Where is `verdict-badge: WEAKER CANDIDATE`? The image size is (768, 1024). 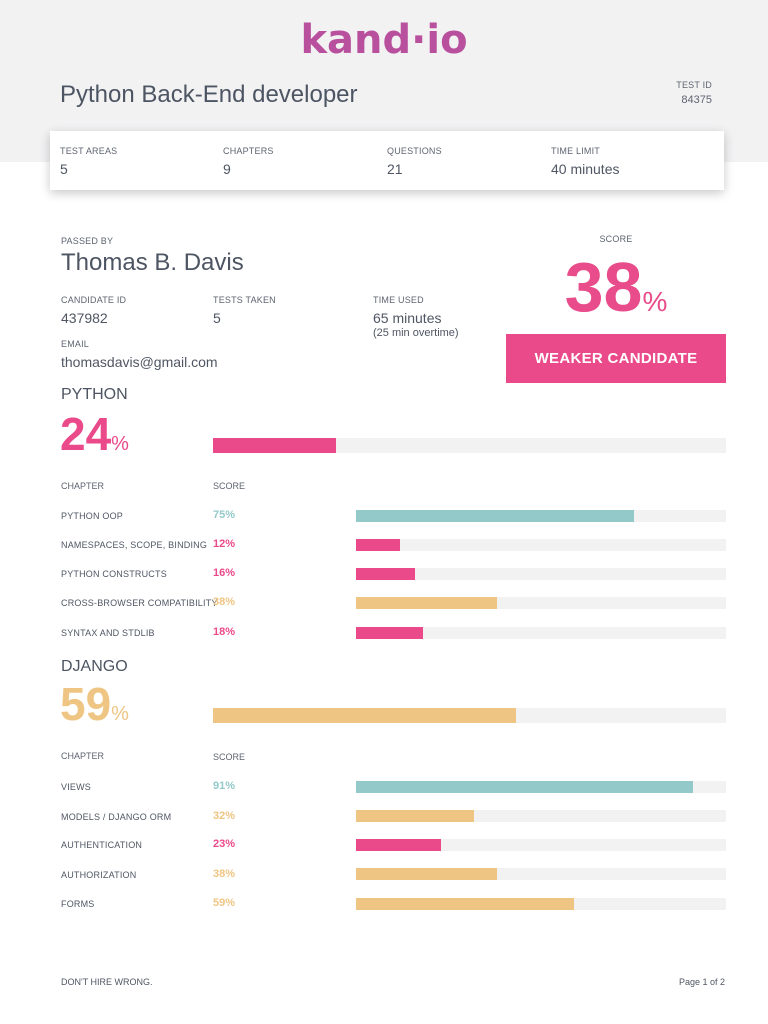
verdict-badge: WEAKER CANDIDATE is located at coordinates (616, 358).